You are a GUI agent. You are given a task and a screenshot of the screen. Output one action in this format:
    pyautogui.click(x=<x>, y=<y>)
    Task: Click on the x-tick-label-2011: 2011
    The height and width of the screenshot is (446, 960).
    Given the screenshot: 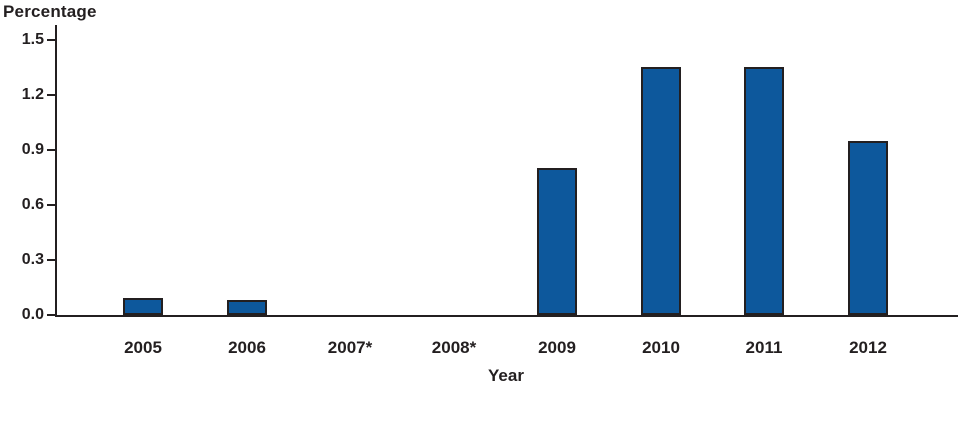 What is the action you would take?
    pyautogui.click(x=764, y=347)
    